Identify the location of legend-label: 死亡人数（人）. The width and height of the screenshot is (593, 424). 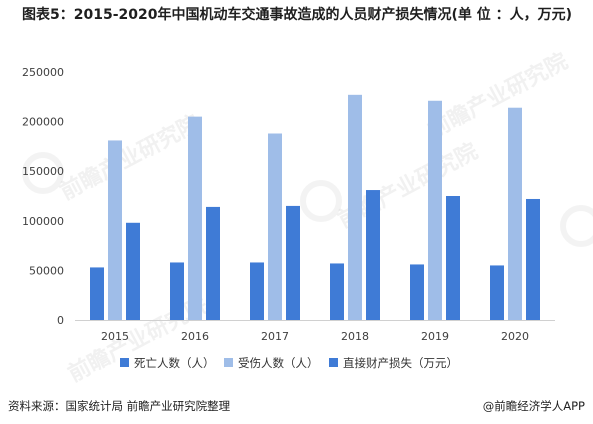
(174, 363).